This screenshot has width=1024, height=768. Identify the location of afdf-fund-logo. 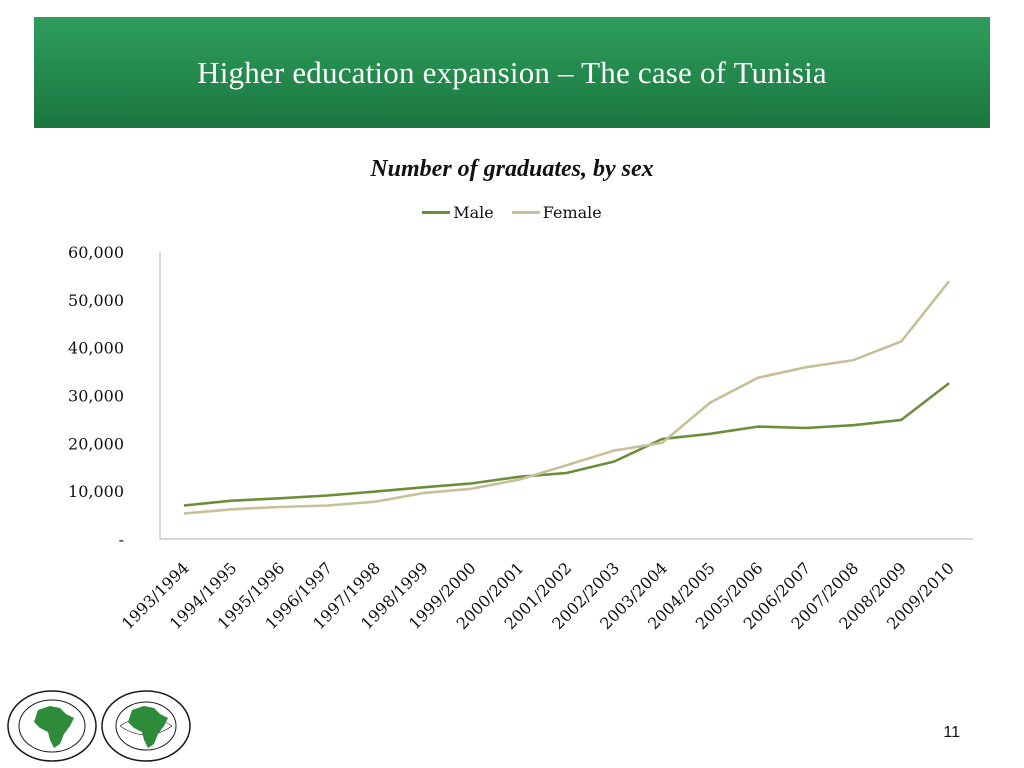
(146, 726).